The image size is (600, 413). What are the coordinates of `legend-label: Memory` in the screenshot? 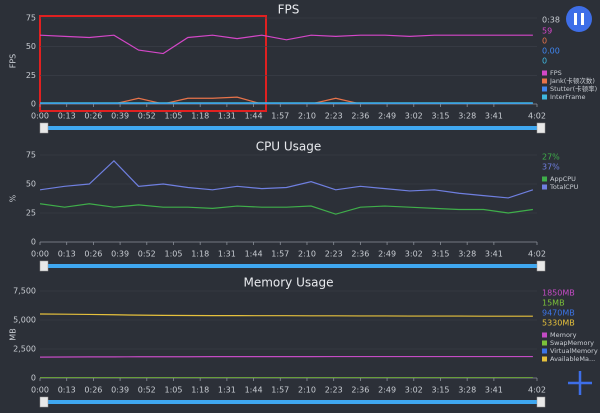 It's located at (563, 335).